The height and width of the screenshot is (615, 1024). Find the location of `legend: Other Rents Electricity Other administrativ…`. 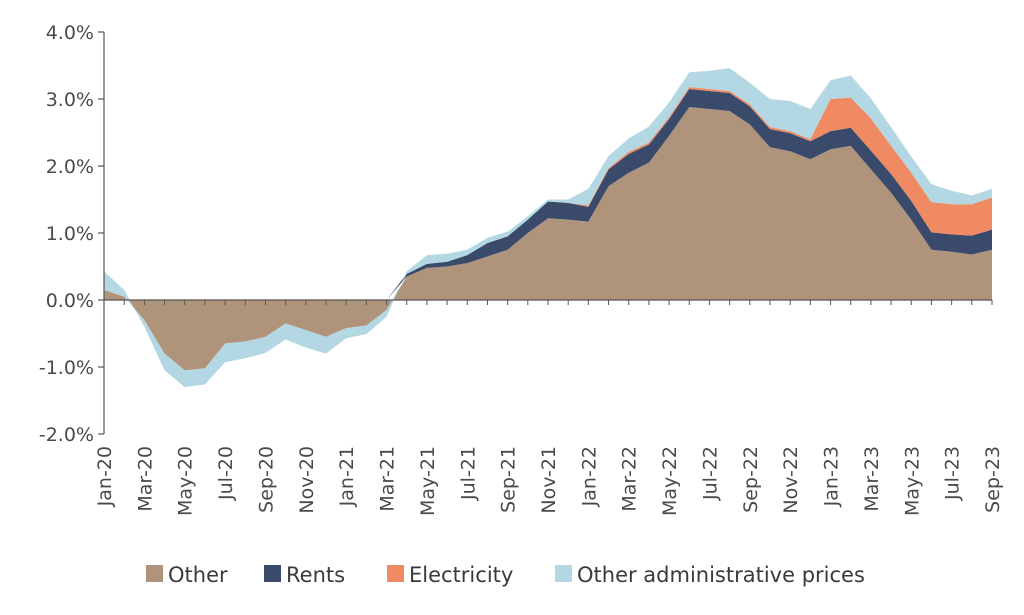

legend: Other Rents Electricity Other administrativ… is located at coordinates (505, 575).